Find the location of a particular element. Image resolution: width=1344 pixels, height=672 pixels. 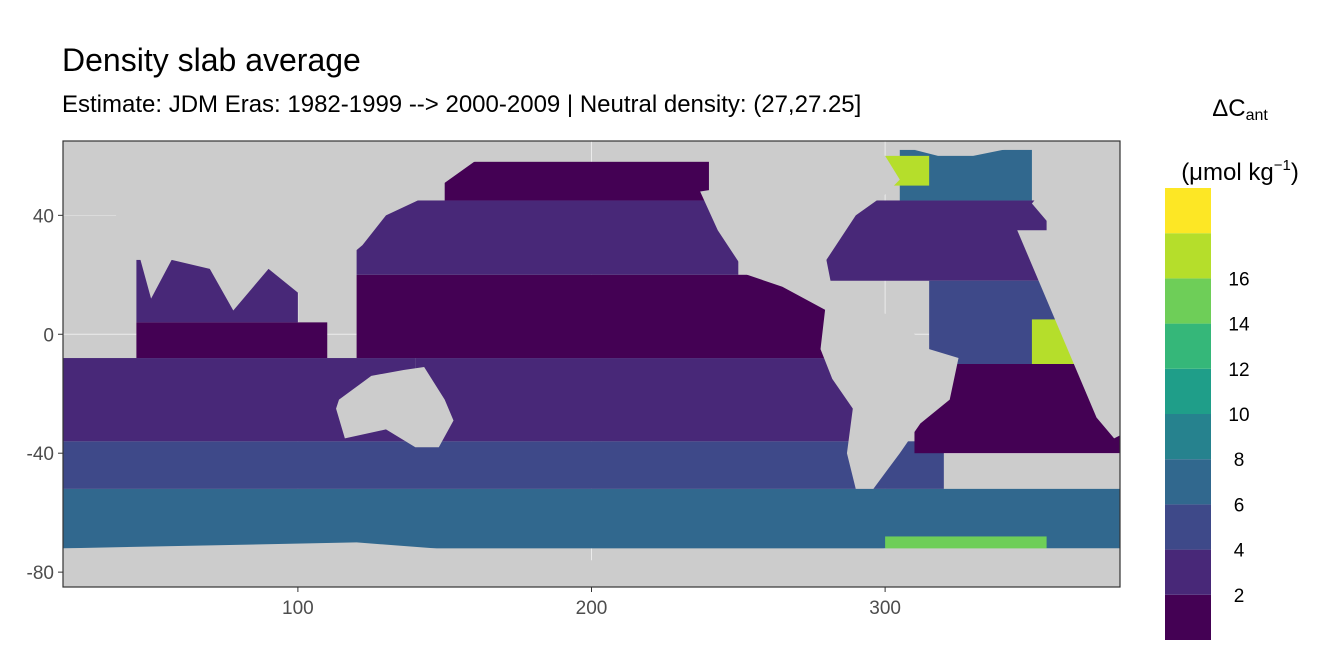

land-eurasia is located at coordinates (291, 226).